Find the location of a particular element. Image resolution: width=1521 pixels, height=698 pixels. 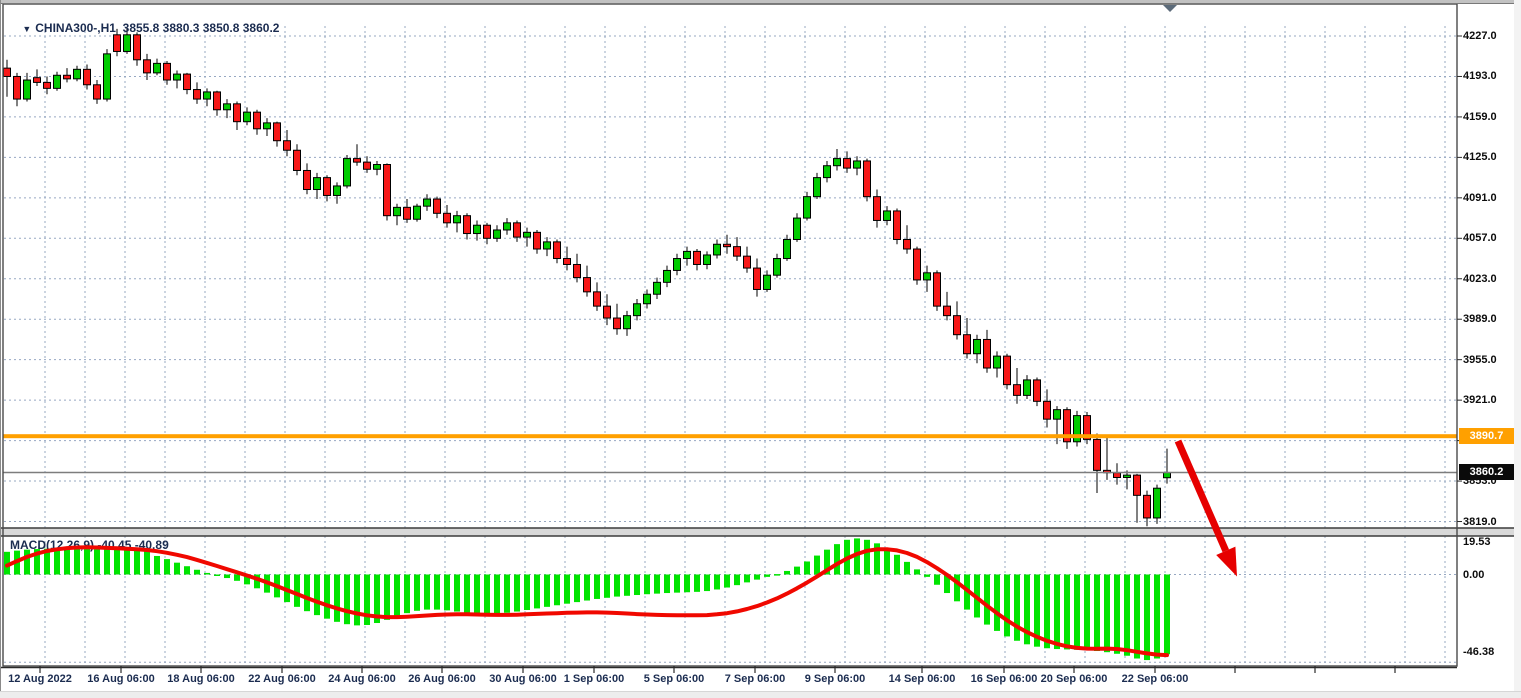

resistance-line is located at coordinates (730, 436).